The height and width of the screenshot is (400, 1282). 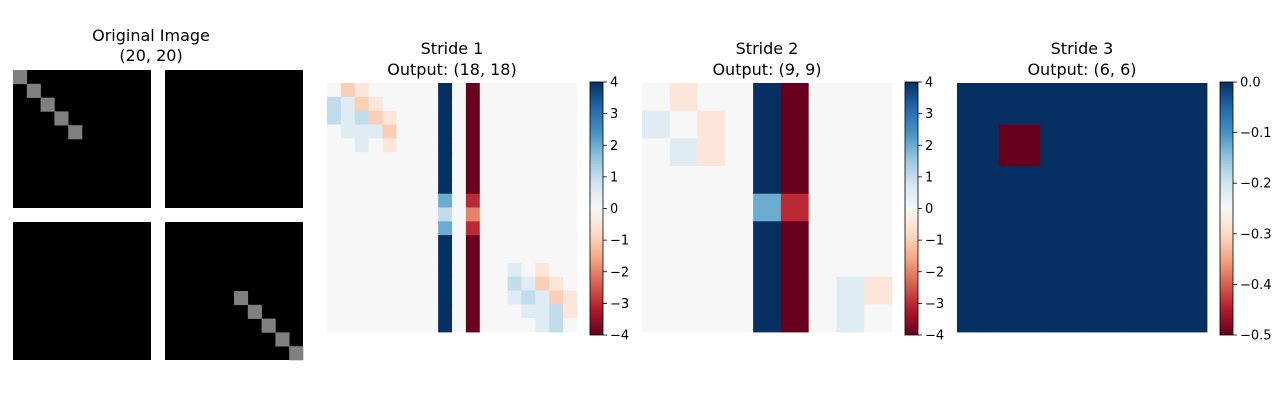 What do you see at coordinates (1082, 48) in the screenshot?
I see `stride3-title-line1: Stride 3` at bounding box center [1082, 48].